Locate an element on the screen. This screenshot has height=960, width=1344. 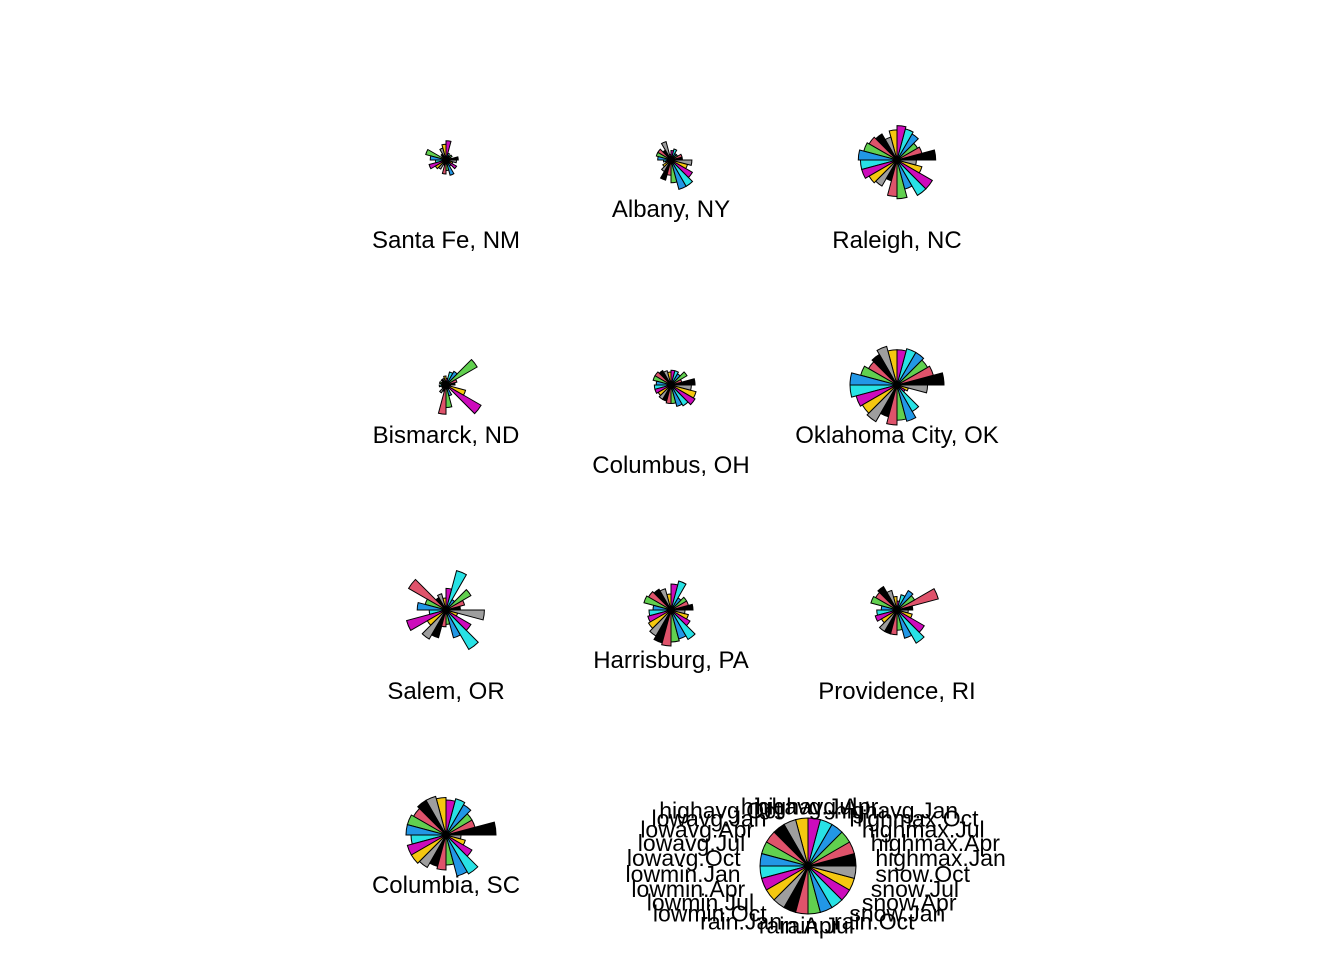
key-label: snow.Apr is located at coordinates (909, 902).